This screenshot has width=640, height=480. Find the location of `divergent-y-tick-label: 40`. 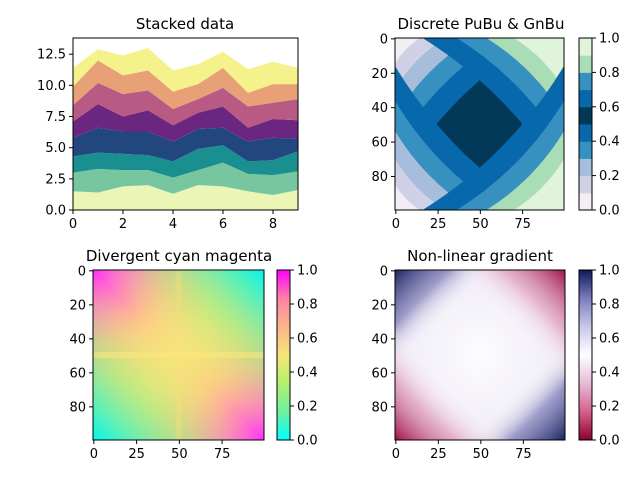

divergent-y-tick-label: 40 is located at coordinates (77, 339).